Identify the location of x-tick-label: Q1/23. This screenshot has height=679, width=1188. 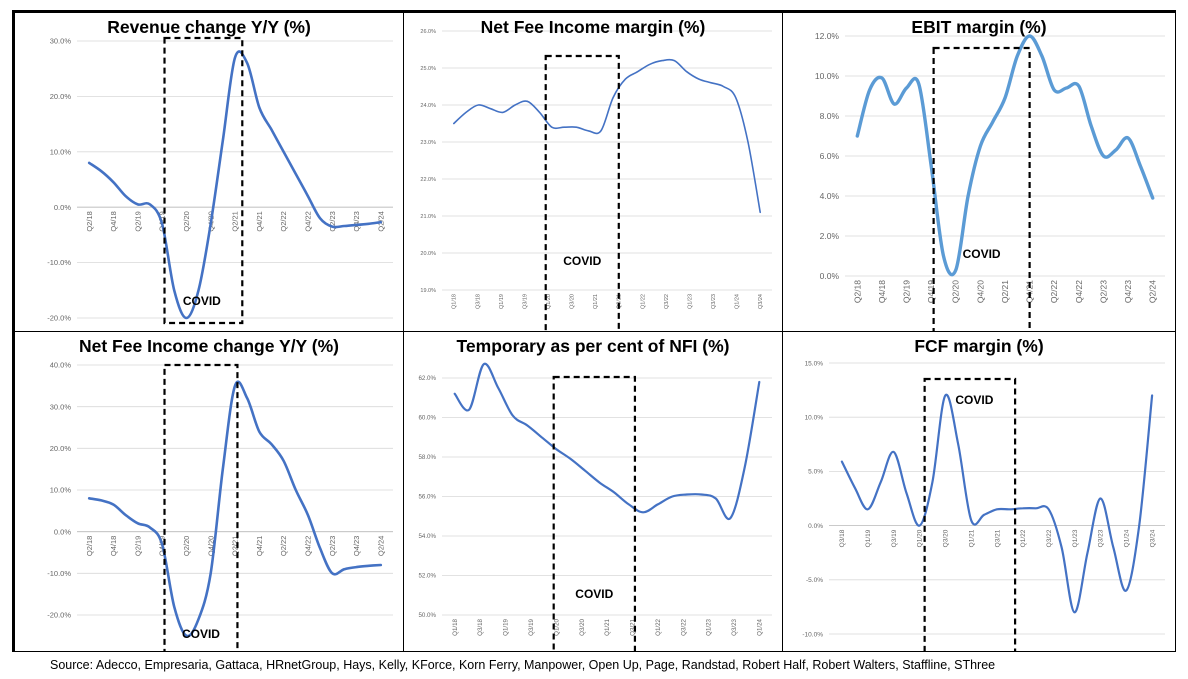
(690, 301).